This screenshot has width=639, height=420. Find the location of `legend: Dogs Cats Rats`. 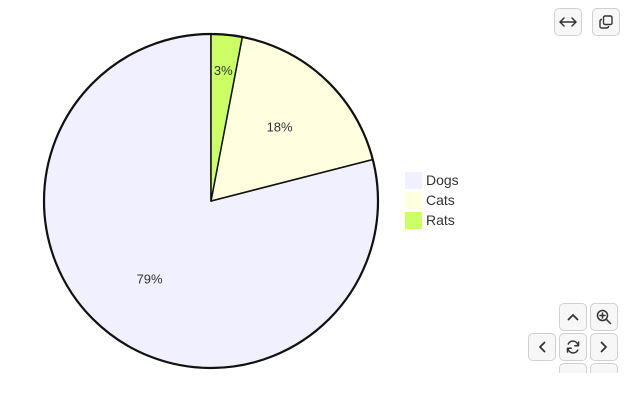

legend: Dogs Cats Rats is located at coordinates (432, 200).